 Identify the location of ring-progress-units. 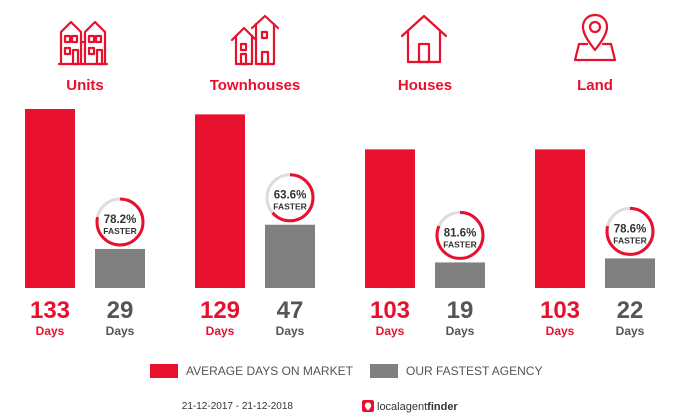
(120, 222).